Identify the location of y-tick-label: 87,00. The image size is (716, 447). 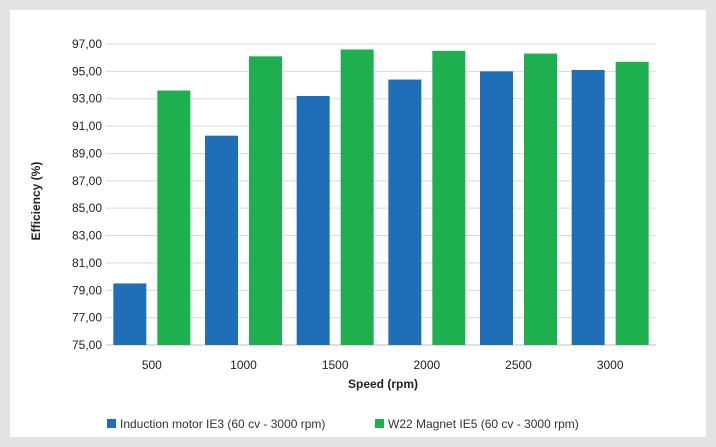
(87, 181).